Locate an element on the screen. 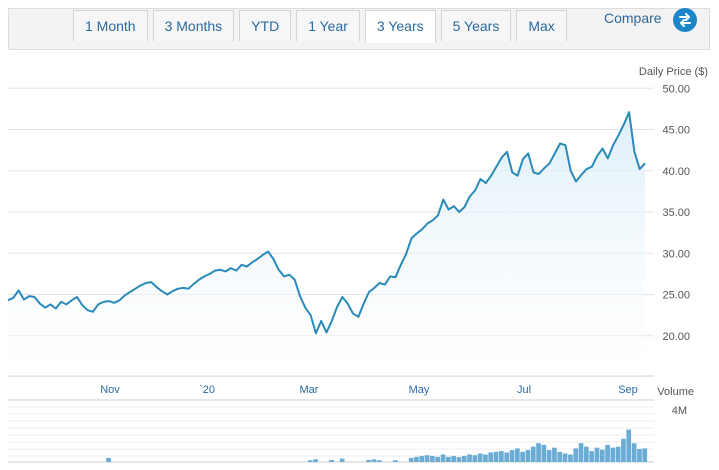 The height and width of the screenshot is (470, 719). x-tick-label: `20 is located at coordinates (207, 390).